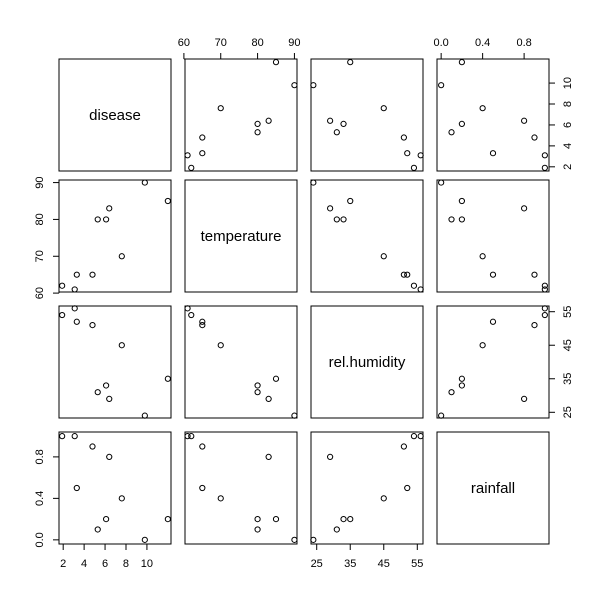 Image resolution: width=606 pixels, height=603 pixels. What do you see at coordinates (241, 115) in the screenshot?
I see `panel-disease-vs-temperature` at bounding box center [241, 115].